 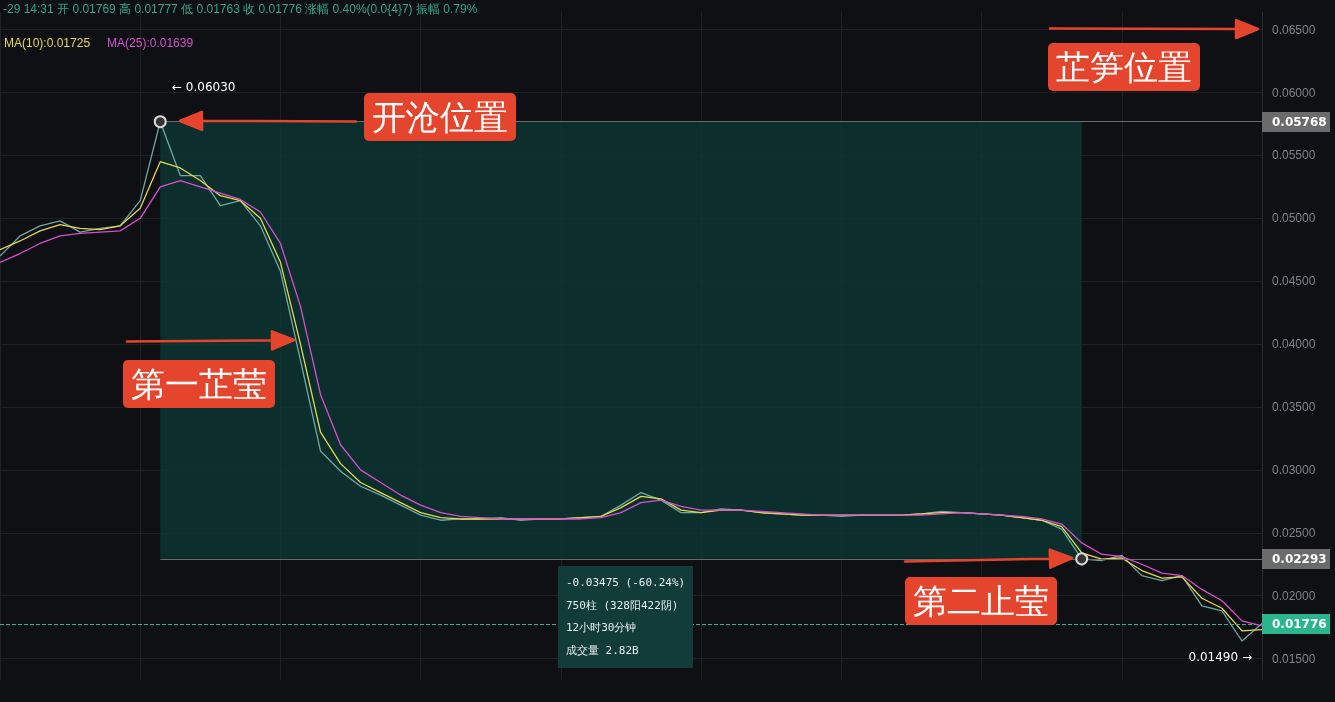 What do you see at coordinates (1294, 281) in the screenshot?
I see `y-tick-label: 0.04500` at bounding box center [1294, 281].